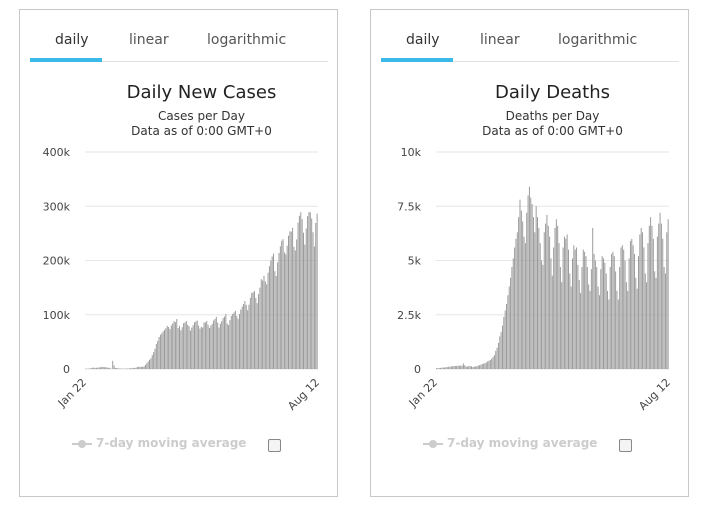 The height and width of the screenshot is (519, 713). Describe the element at coordinates (500, 40) in the screenshot. I see `tab-linear: linear` at that location.